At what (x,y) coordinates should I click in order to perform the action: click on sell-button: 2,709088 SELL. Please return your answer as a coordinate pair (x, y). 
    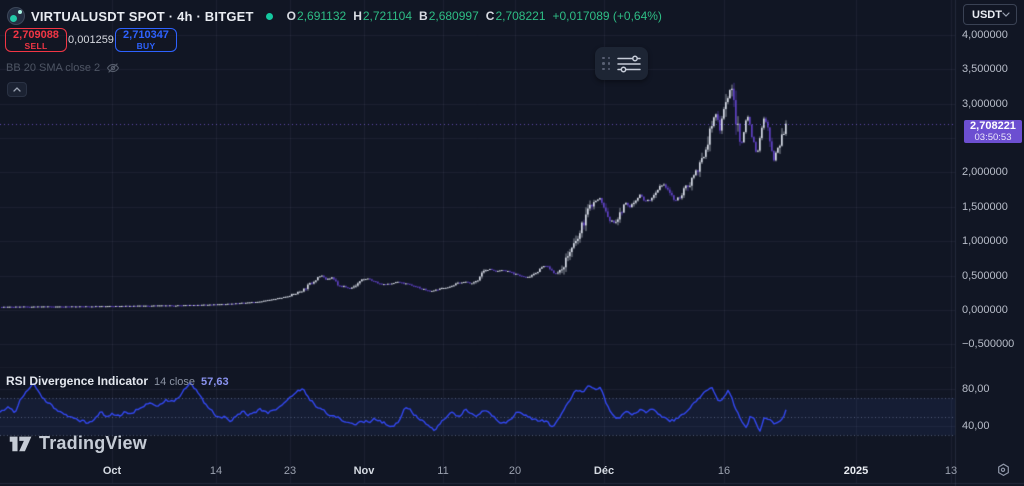
    Looking at the image, I should click on (36, 40).